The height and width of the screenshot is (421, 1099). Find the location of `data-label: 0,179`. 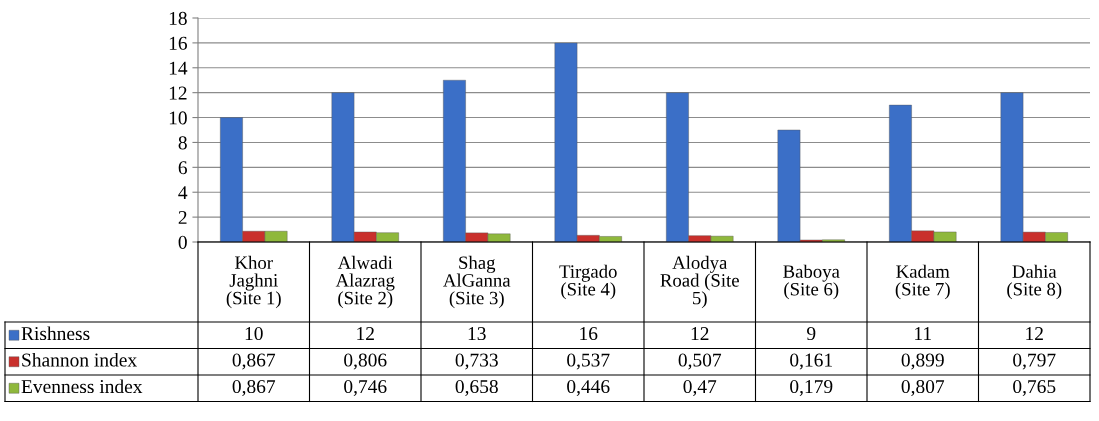

data-label: 0,179 is located at coordinates (811, 388).